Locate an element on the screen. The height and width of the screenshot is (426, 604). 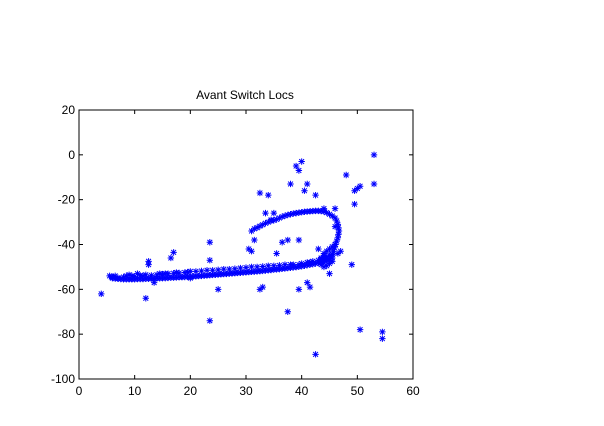
x-tick-label: 50 is located at coordinates (358, 391).